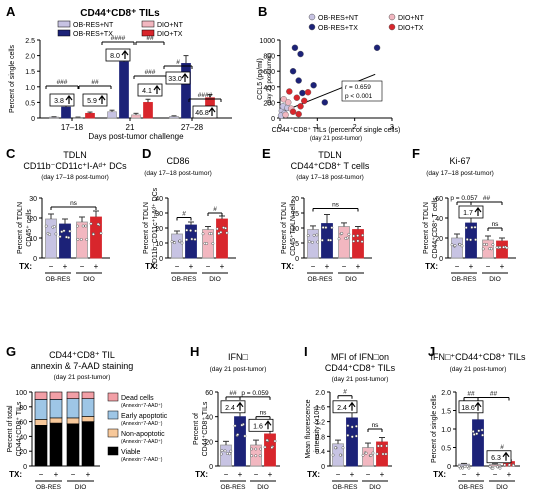 The width and height of the screenshot is (550, 501). Describe the element at coordinates (317, 127) in the screenshot. I see `x-tick-label: 1` at that location.